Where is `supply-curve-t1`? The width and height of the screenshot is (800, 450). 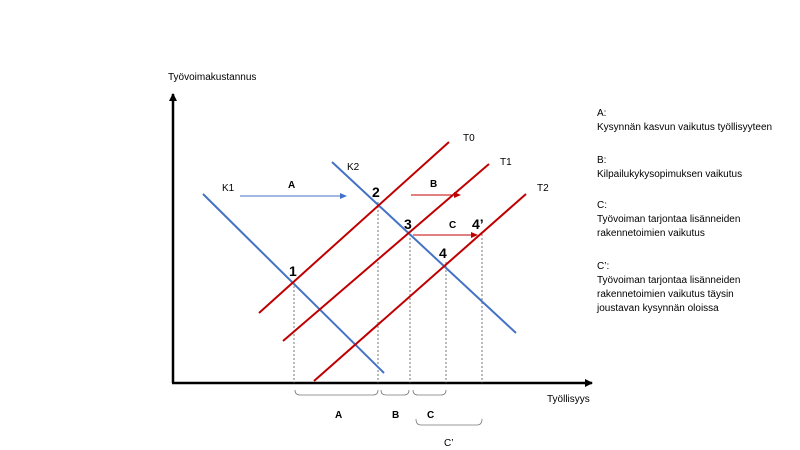
supply-curve-t1 is located at coordinates (386, 252).